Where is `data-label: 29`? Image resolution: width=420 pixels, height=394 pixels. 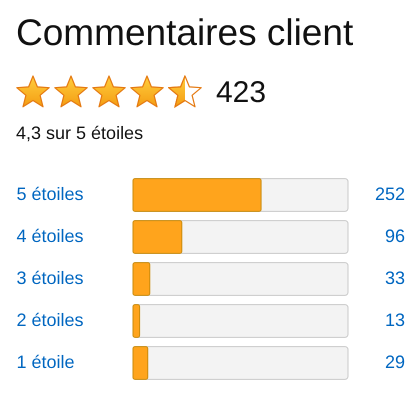 data-label: 29 is located at coordinates (394, 362).